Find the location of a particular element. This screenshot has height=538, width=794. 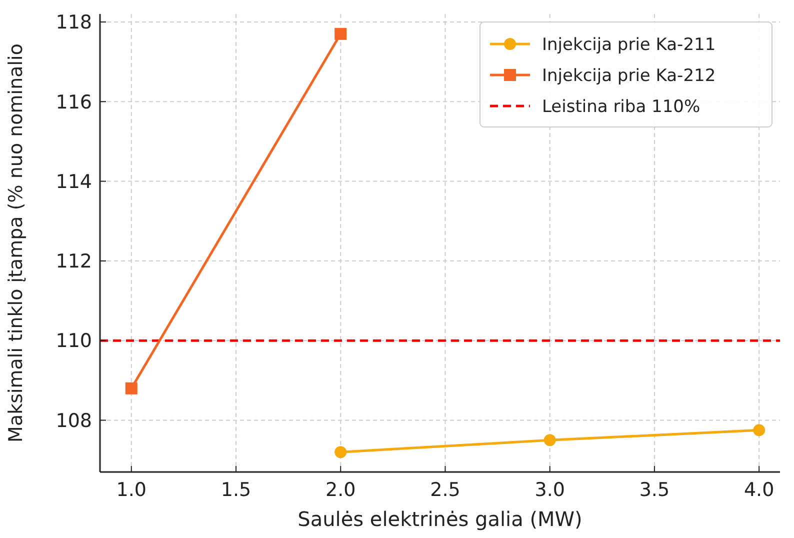

x-tick-label: 3.0 is located at coordinates (549, 490).